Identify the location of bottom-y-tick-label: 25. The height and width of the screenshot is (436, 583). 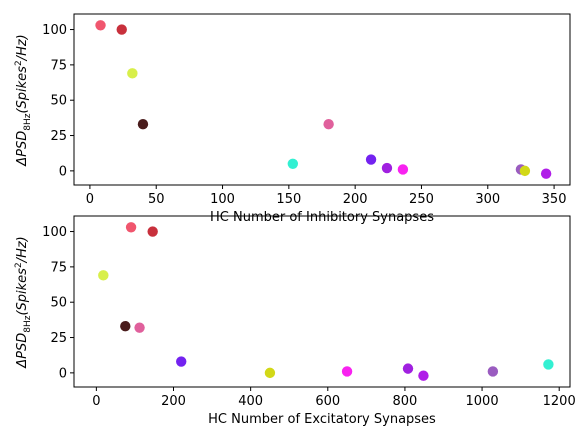
(58, 338).